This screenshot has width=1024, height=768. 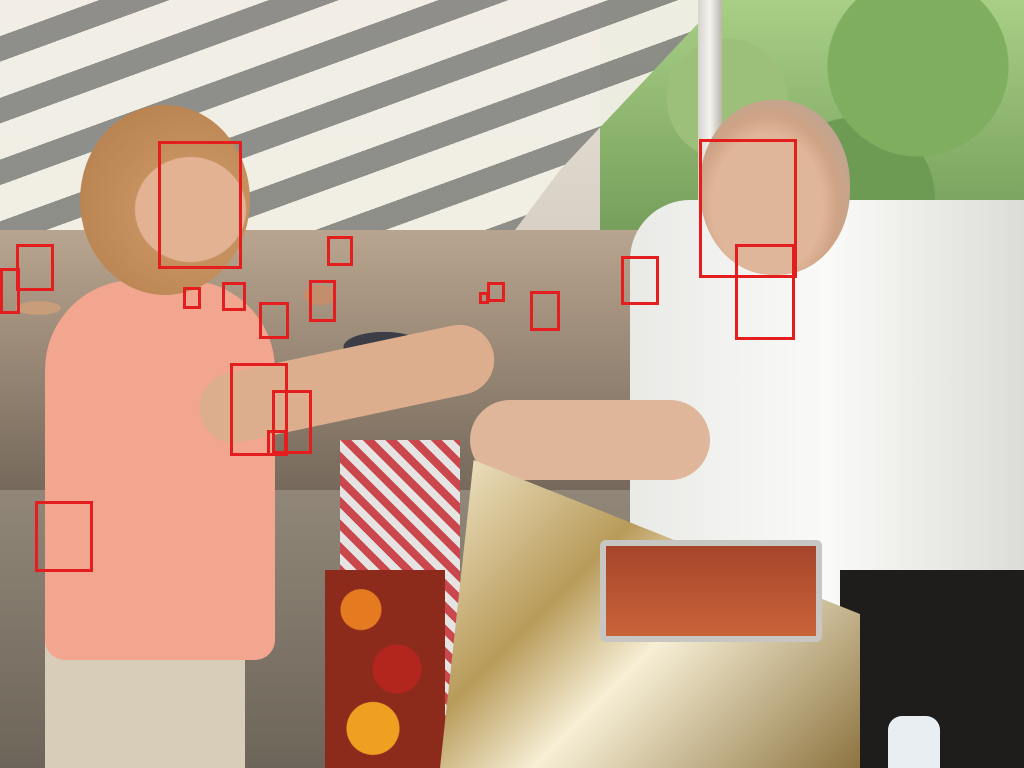 What do you see at coordinates (590, 440) in the screenshot?
I see `chef-arm` at bounding box center [590, 440].